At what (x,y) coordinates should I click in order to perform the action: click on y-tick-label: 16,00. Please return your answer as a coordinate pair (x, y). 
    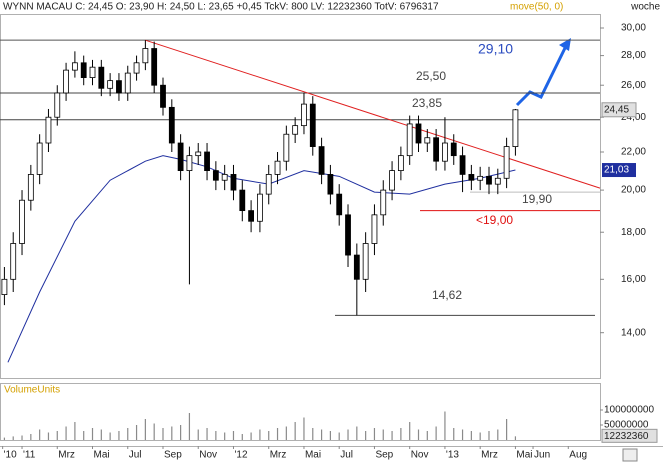
    Looking at the image, I should click on (633, 279).